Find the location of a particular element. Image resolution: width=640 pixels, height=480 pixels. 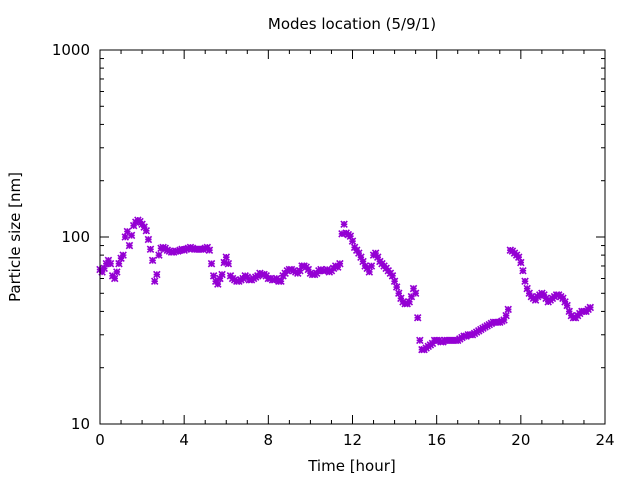

x-tick-label: 8 is located at coordinates (269, 440).